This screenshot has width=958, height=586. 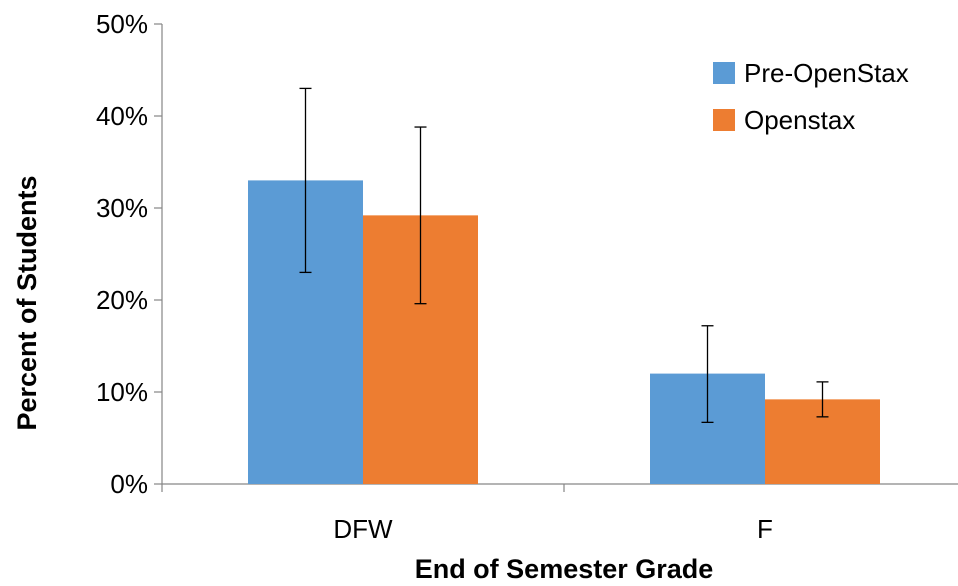 What do you see at coordinates (122, 116) in the screenshot?
I see `y-tick-label: 40%` at bounding box center [122, 116].